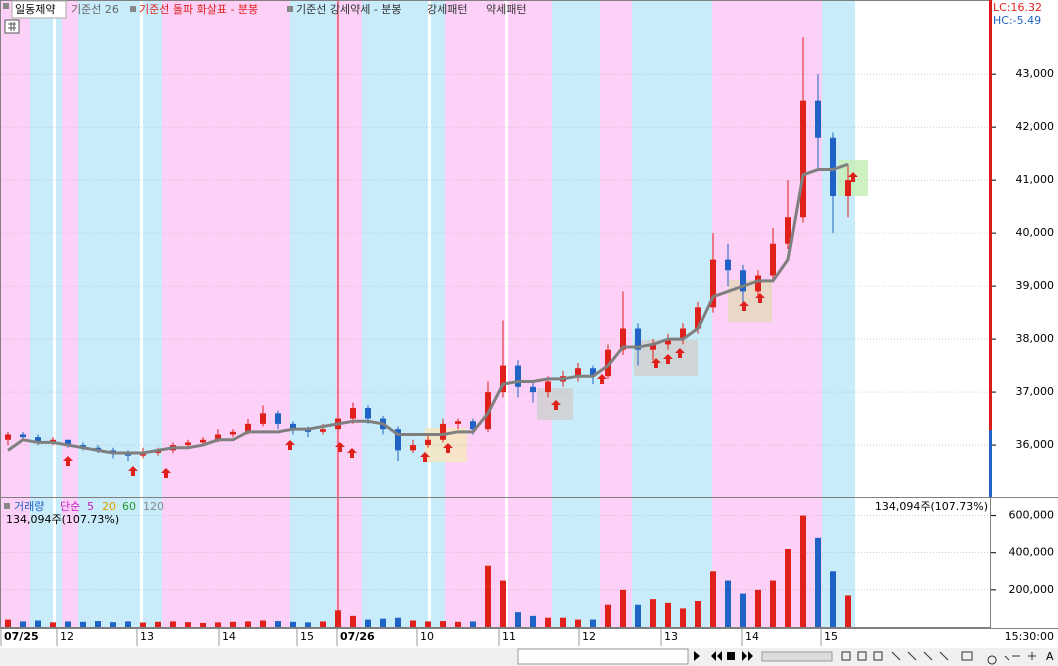 The height and width of the screenshot is (666, 1058). I want to click on tool-icons, so click(938, 658).